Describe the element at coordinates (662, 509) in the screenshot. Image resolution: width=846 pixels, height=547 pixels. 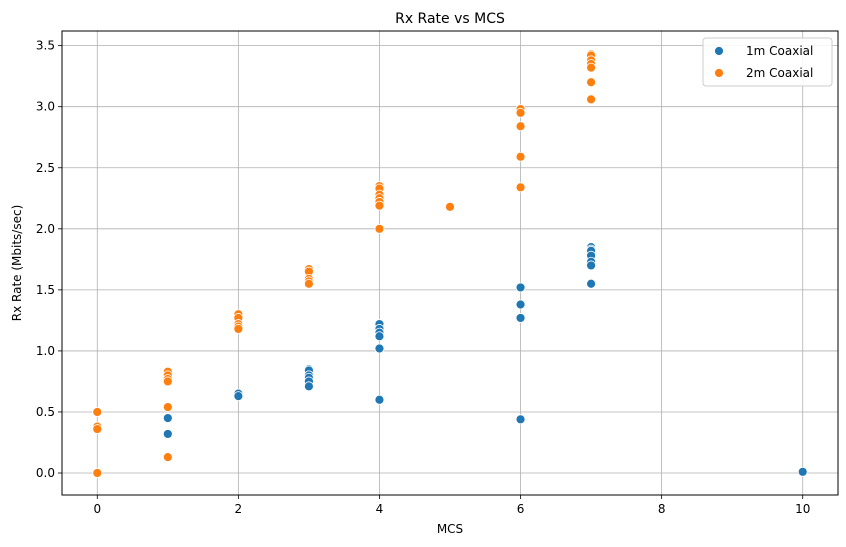
I see `x-tick-label: 8` at that location.